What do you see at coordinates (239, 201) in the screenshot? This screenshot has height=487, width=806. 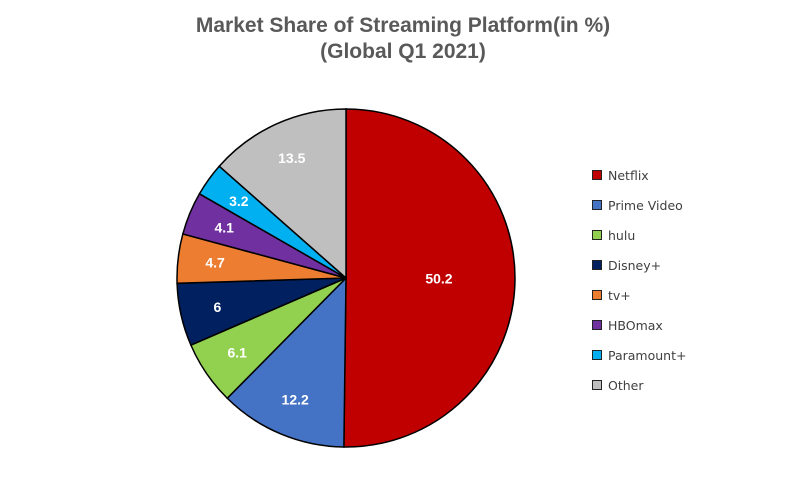 I see `data-label: 3.2` at bounding box center [239, 201].